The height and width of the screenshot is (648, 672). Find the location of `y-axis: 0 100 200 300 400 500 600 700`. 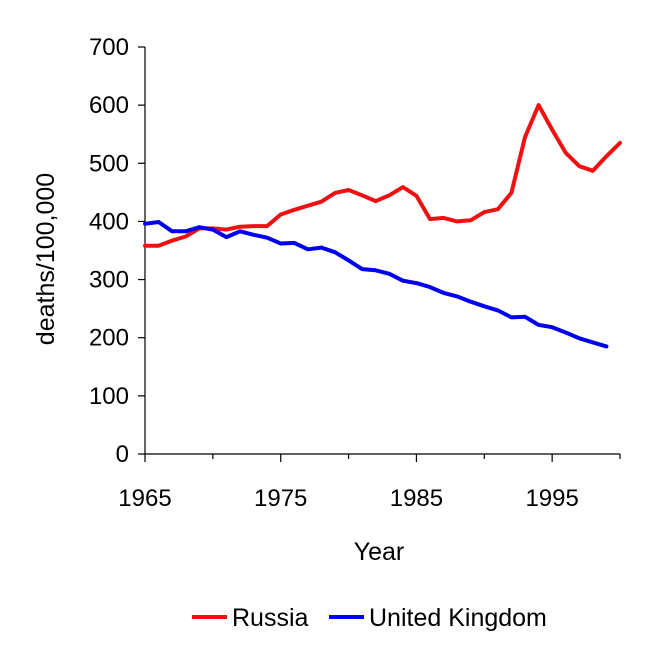

y-axis: 0 100 200 300 400 500 600 700 is located at coordinates (117, 251).